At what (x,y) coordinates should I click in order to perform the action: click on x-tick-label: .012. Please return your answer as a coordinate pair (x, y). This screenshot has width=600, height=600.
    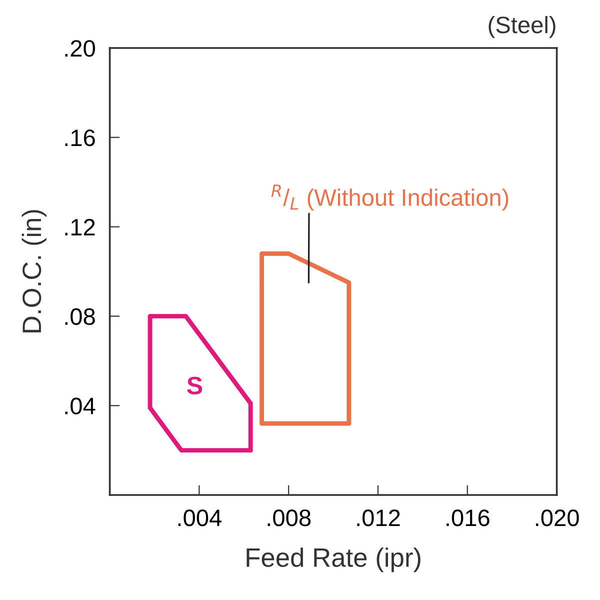
    Looking at the image, I should click on (378, 518).